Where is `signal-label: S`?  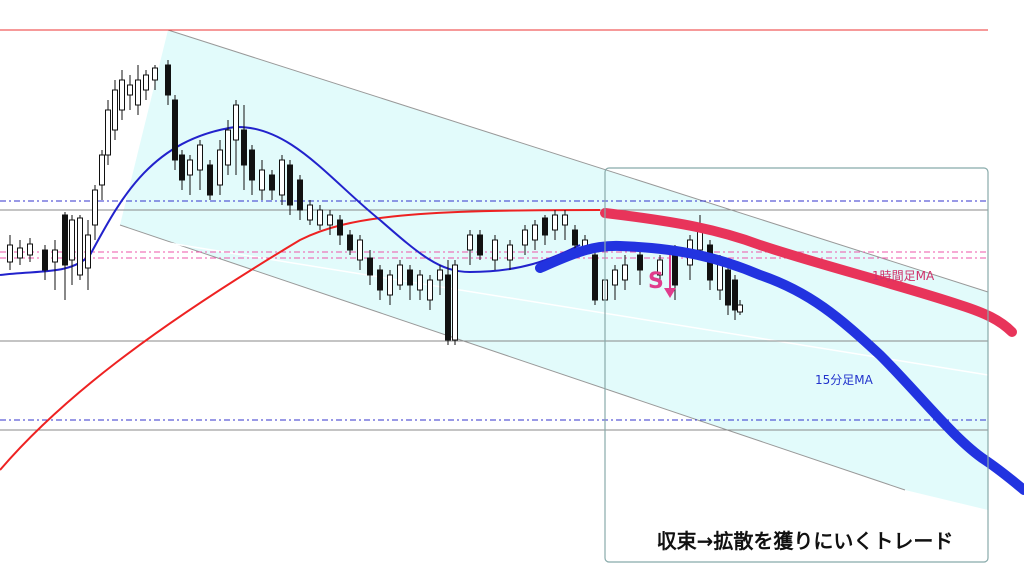
signal-label: S is located at coordinates (656, 281).